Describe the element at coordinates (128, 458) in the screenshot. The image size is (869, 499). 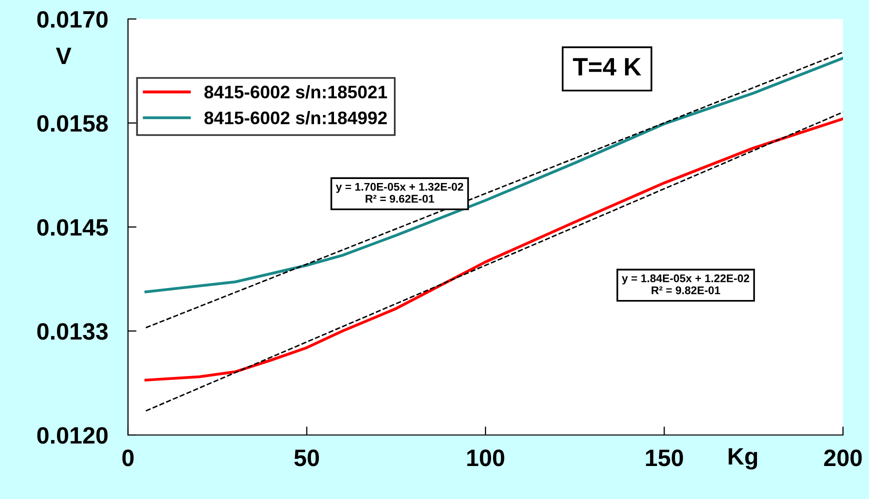
I see `x-tick-label: 0` at that location.